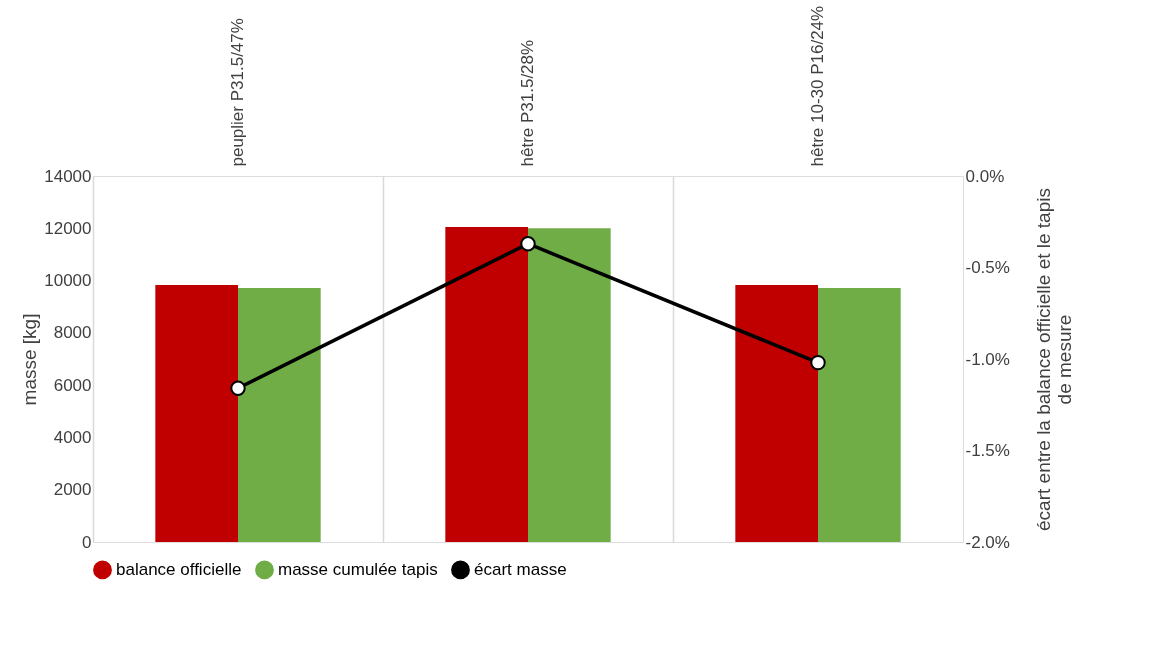 This screenshot has height=660, width=1175. I want to click on x-tick-label: hêtre P31.5/28%, so click(527, 103).